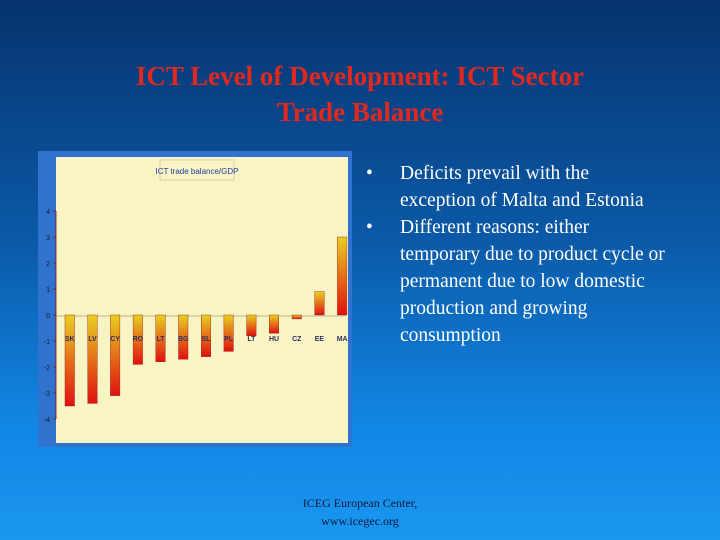 Image resolution: width=720 pixels, height=540 pixels. Describe the element at coordinates (183, 339) in the screenshot. I see `x-category-label: BG` at that location.